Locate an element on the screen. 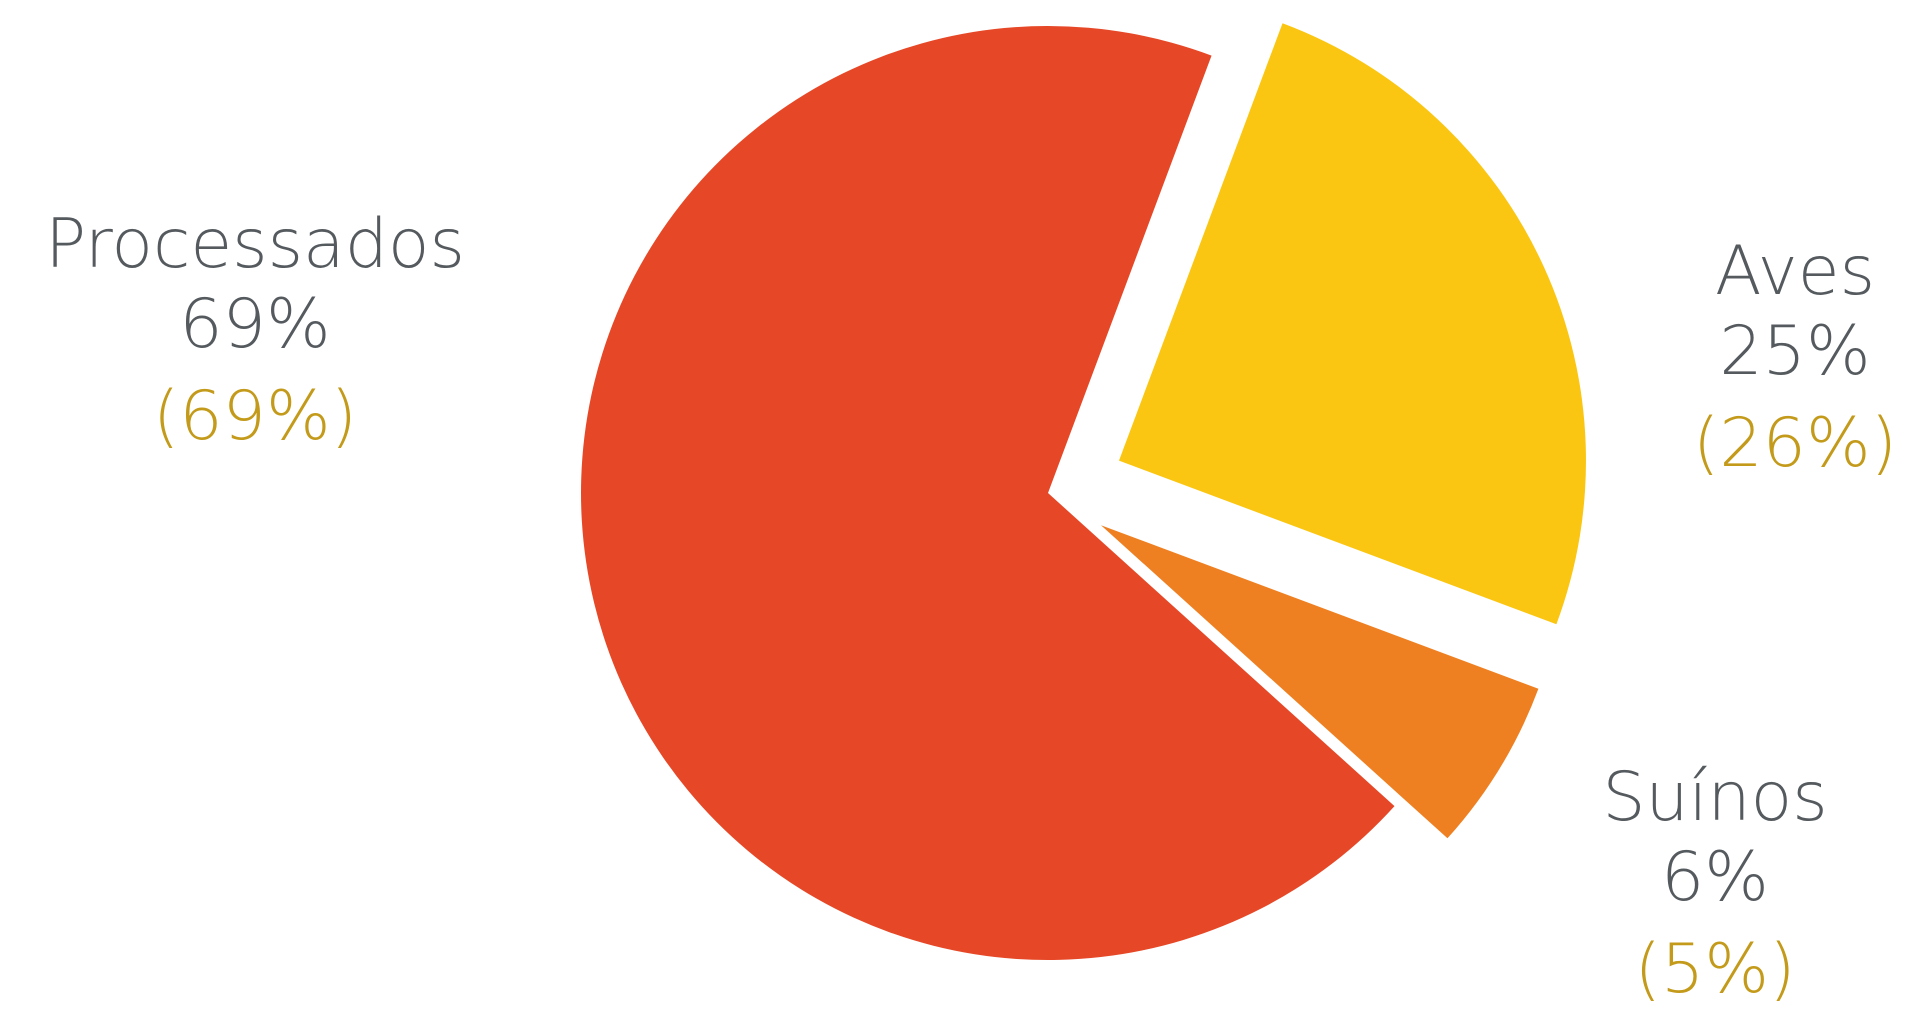 The height and width of the screenshot is (1023, 1917). slice-percentage: 69% is located at coordinates (255, 325).